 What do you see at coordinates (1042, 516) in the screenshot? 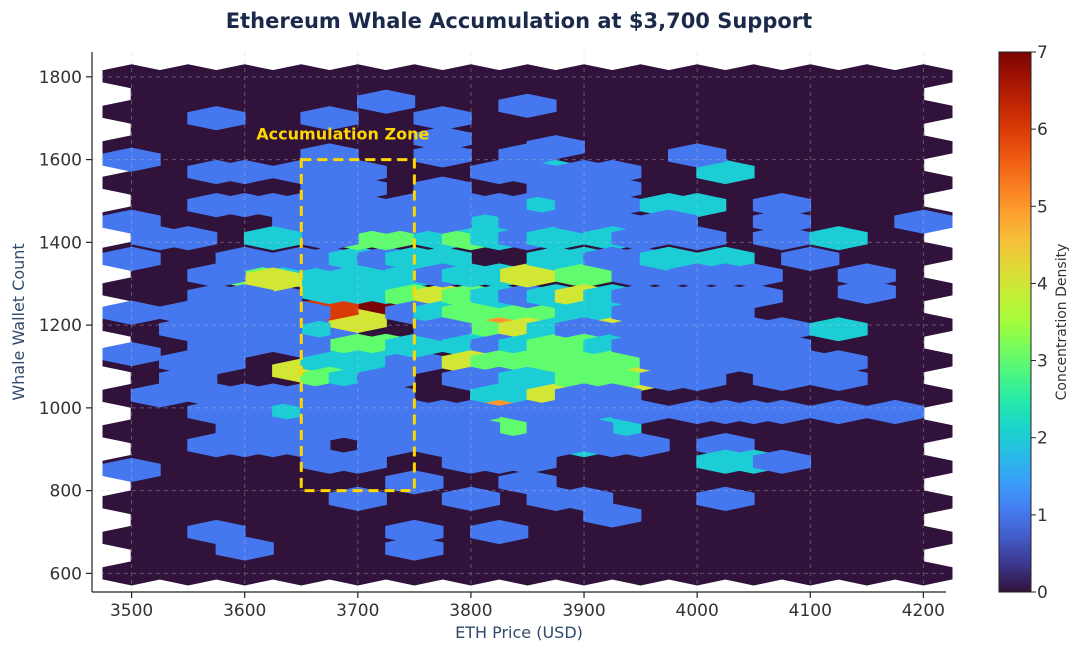
I see `colorbar-tick-label: 1` at bounding box center [1042, 516].